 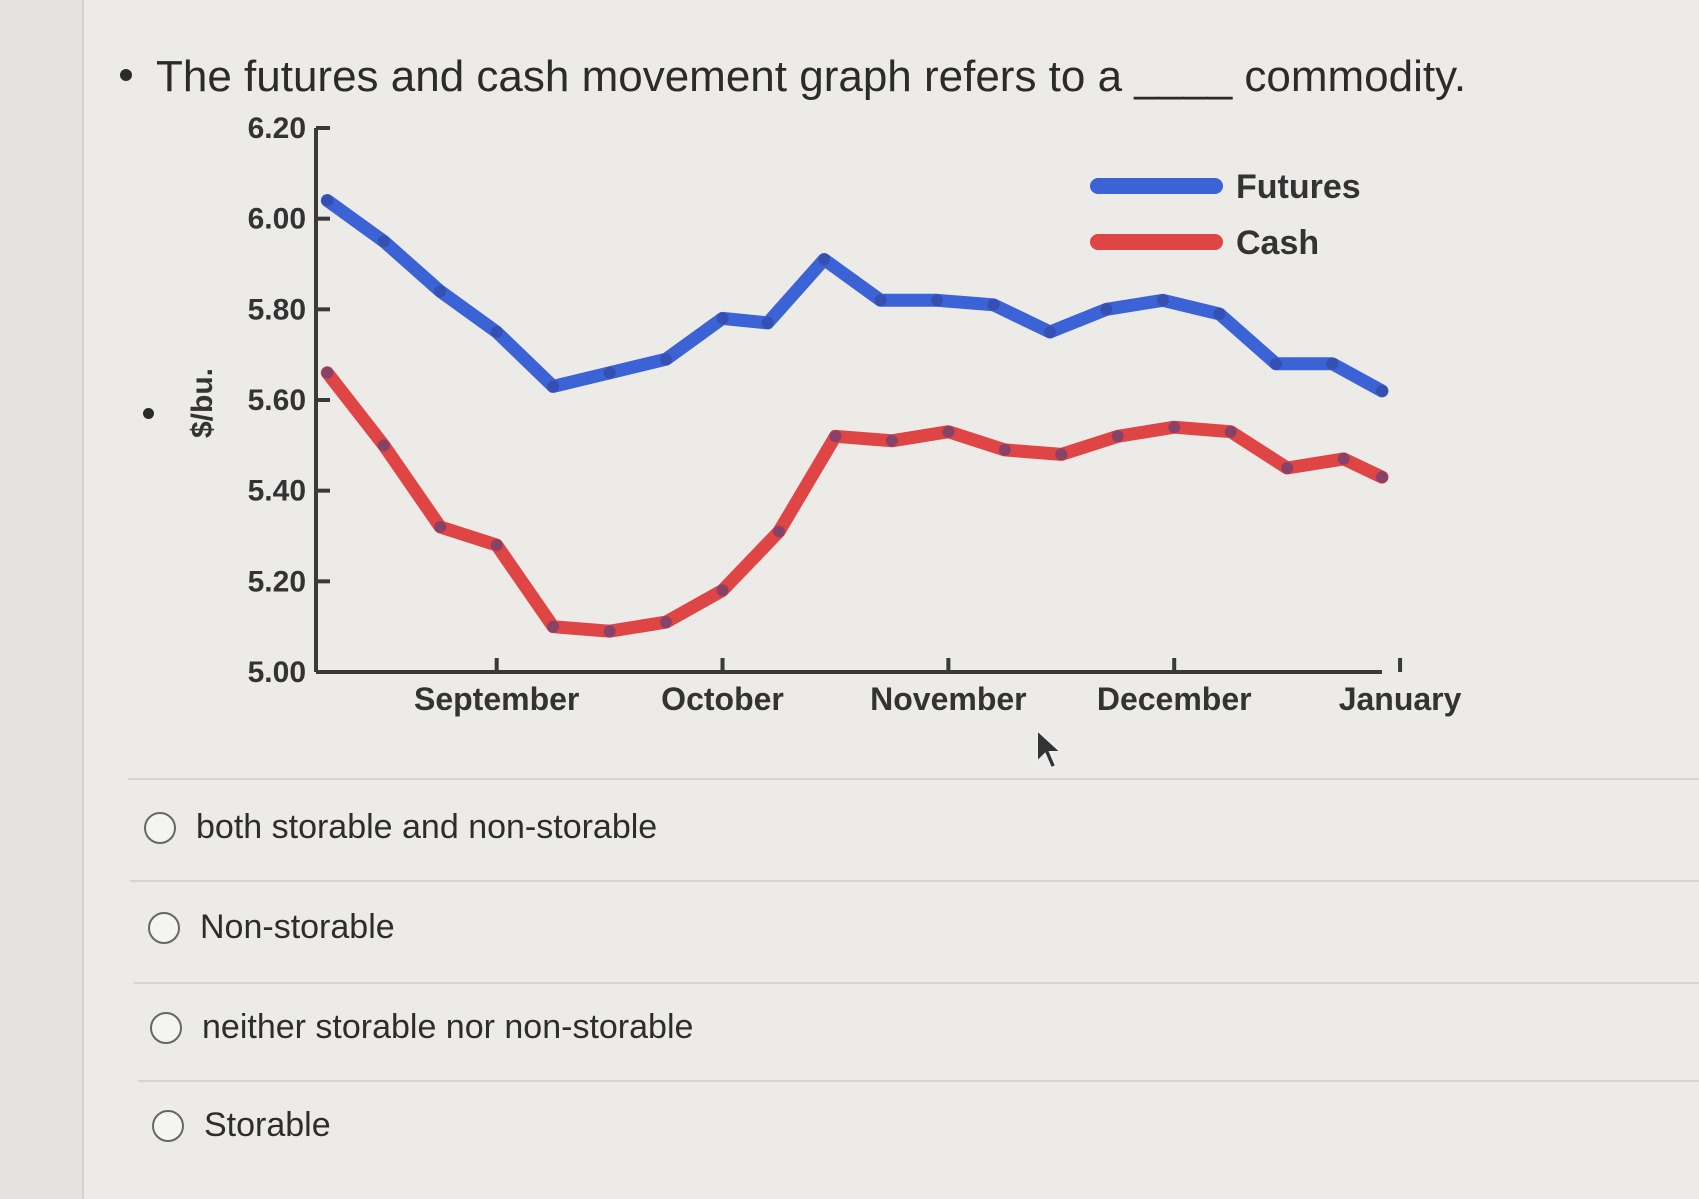 I want to click on x-tick-label: November, so click(x=948, y=699).